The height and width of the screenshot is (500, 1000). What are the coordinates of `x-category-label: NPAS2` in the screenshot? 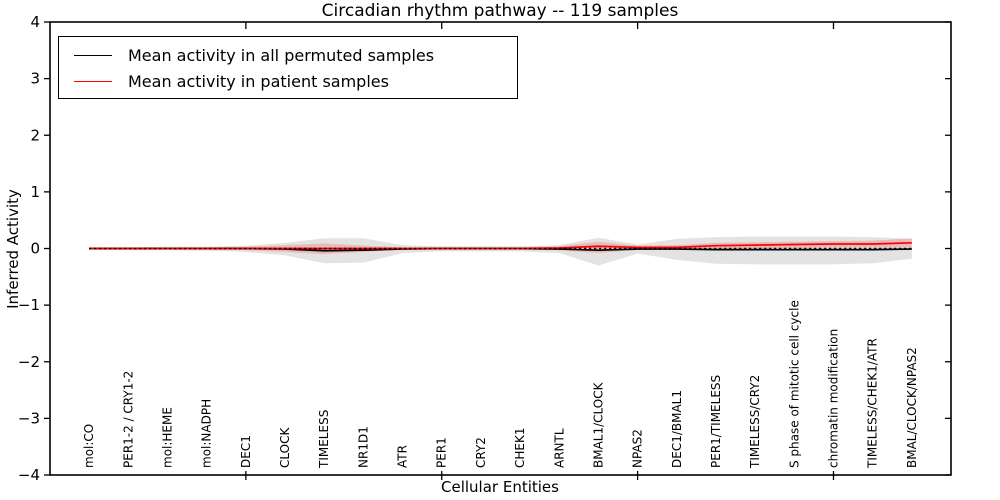 It's located at (638, 448).